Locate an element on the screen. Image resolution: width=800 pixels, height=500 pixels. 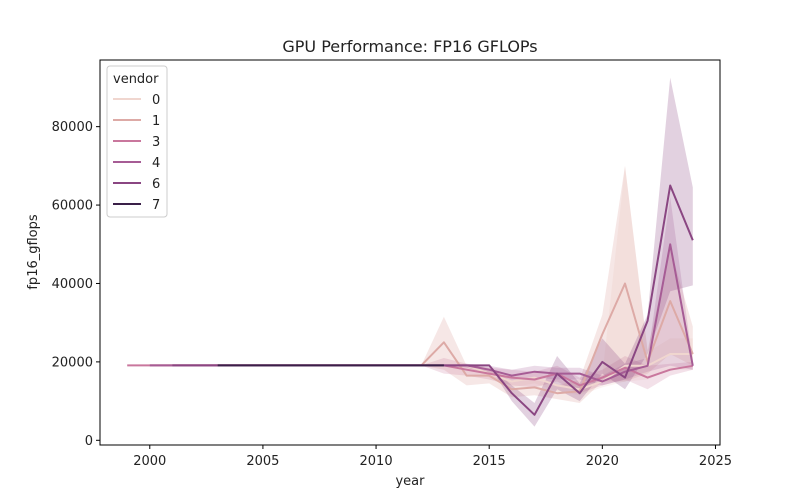
legend-label-0: 0 is located at coordinates (156, 100).